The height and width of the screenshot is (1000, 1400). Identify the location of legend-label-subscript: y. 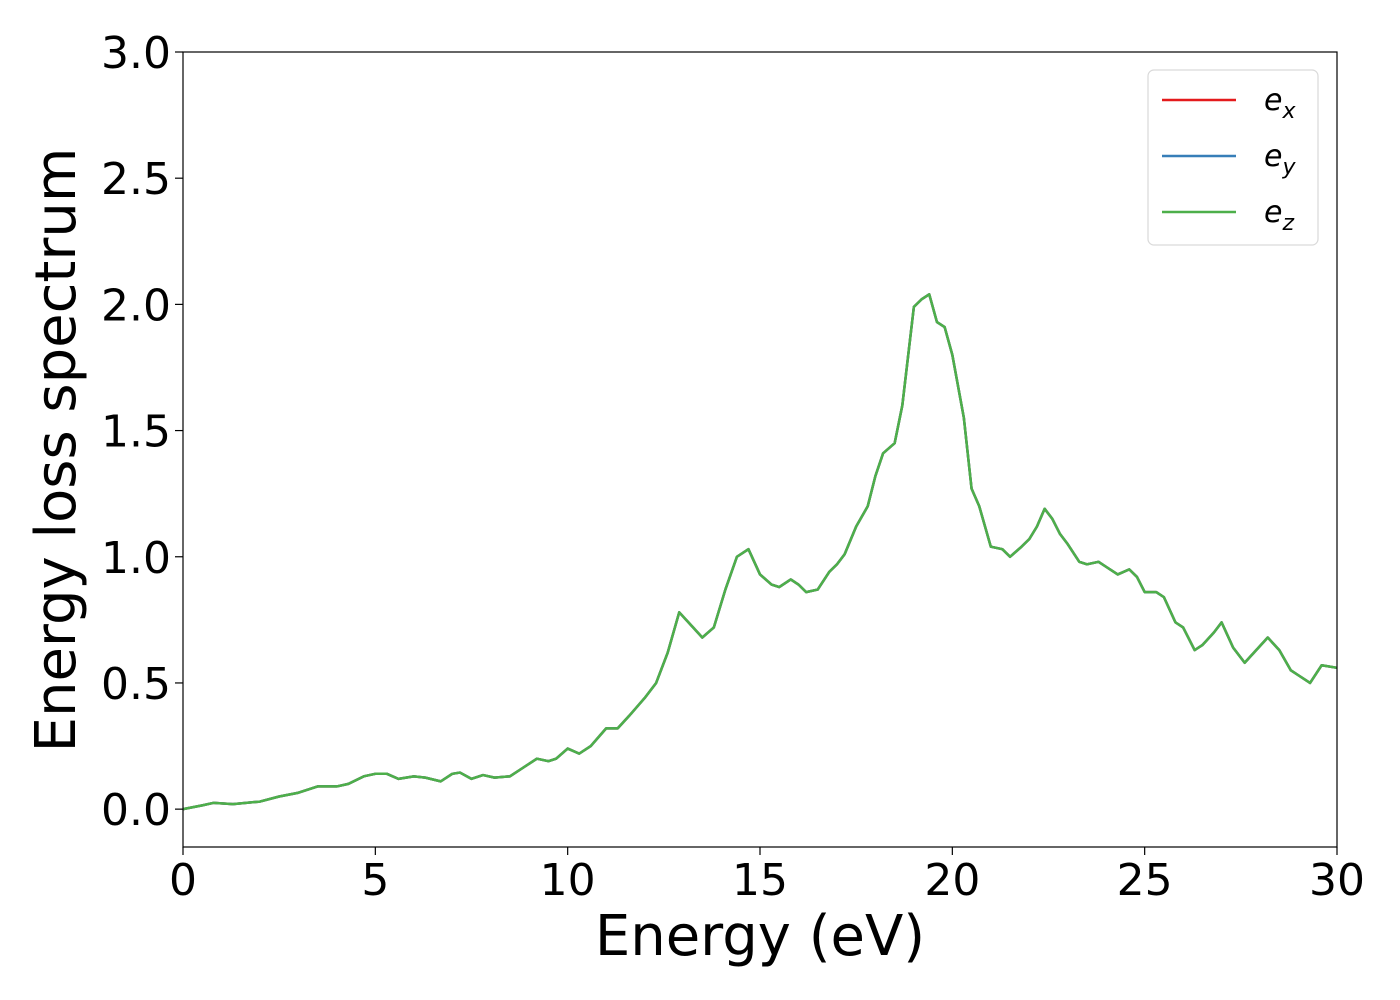
(1288, 167).